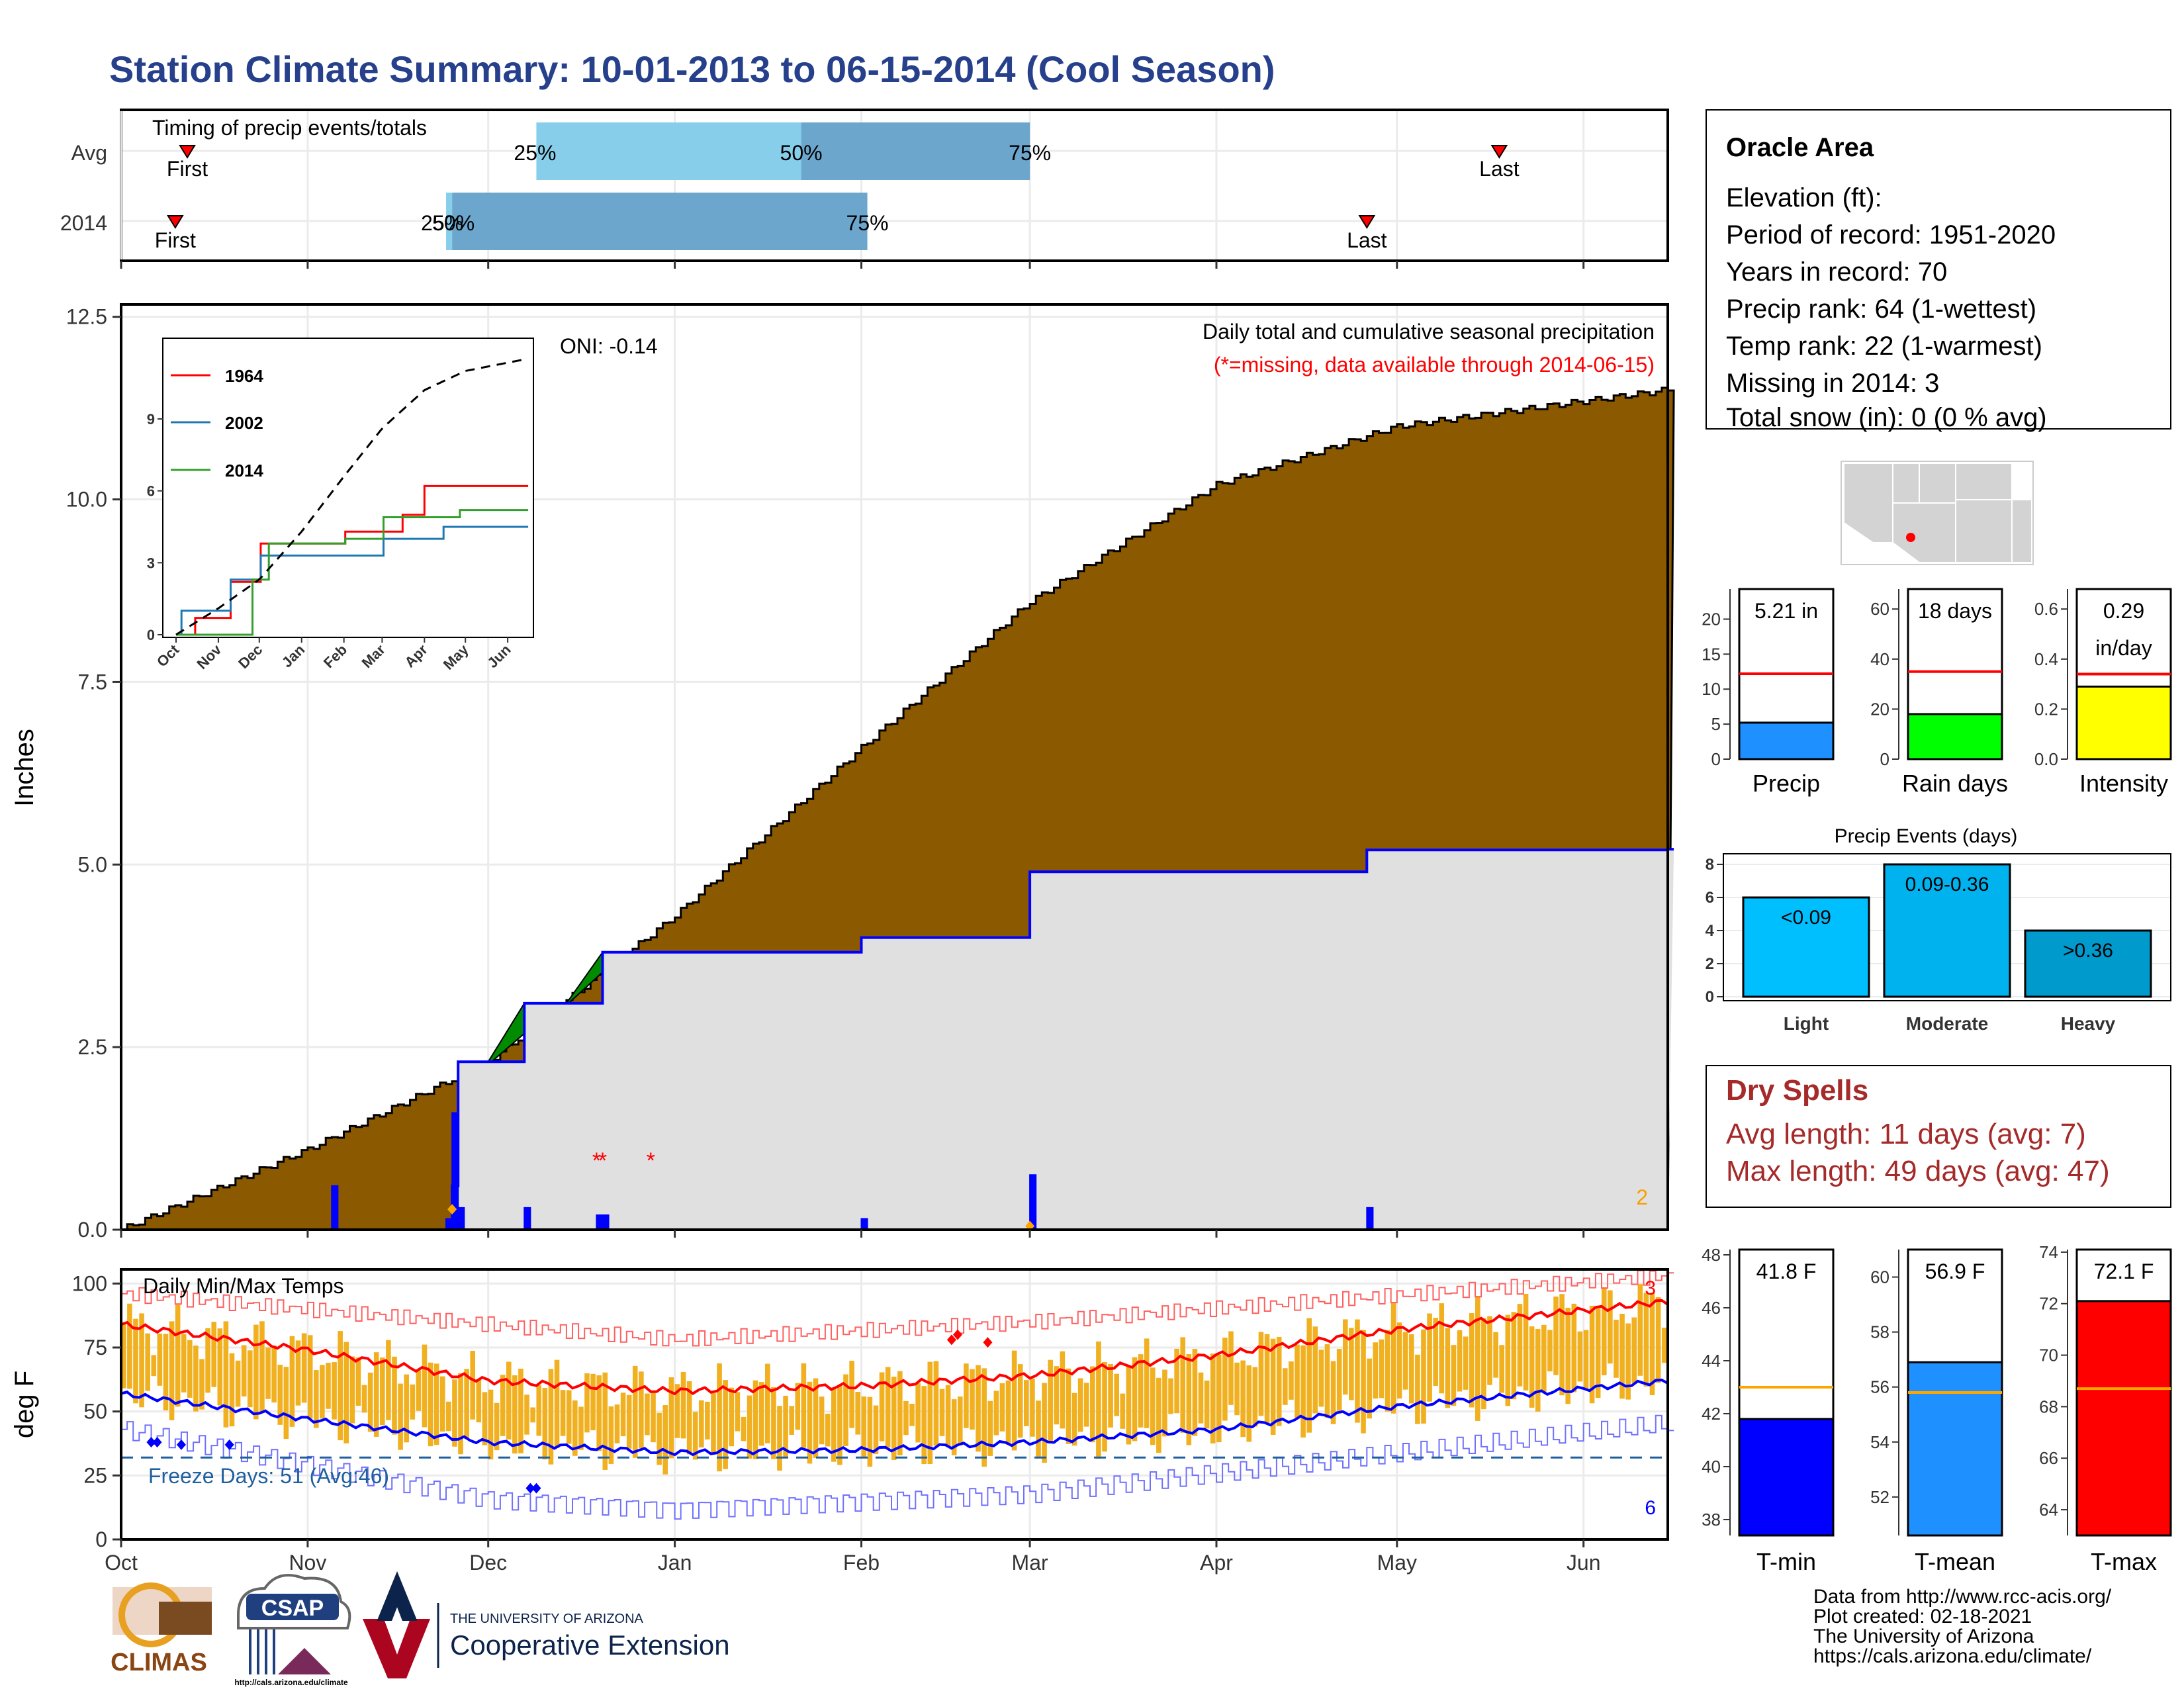 The height and width of the screenshot is (1691, 2184). I want to click on inset-y-tick-label: 6, so click(151, 491).